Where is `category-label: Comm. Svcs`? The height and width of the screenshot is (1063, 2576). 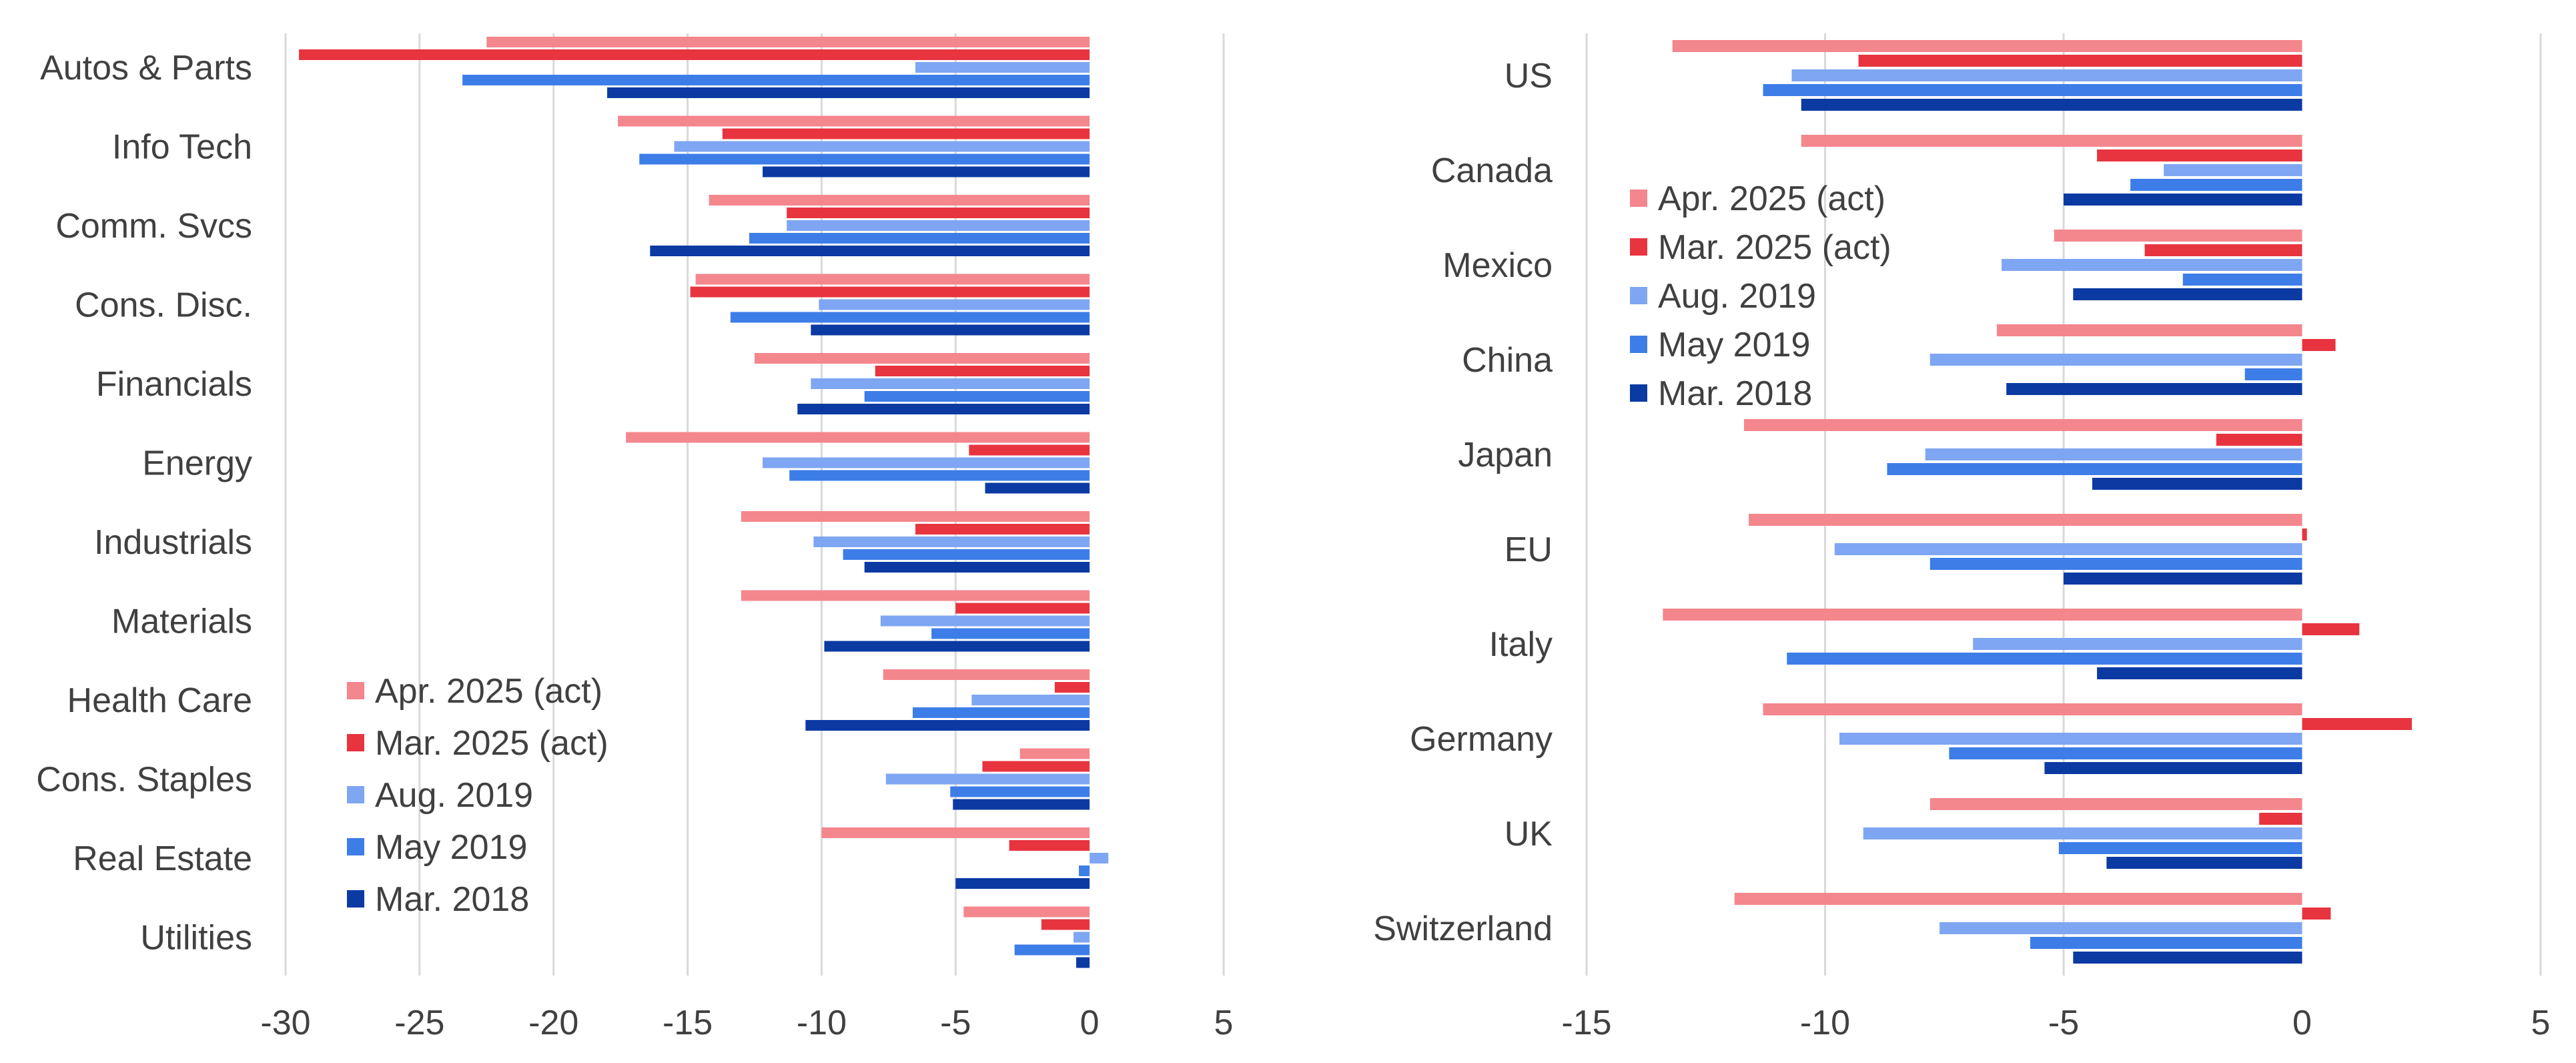
category-label: Comm. Svcs is located at coordinates (153, 226).